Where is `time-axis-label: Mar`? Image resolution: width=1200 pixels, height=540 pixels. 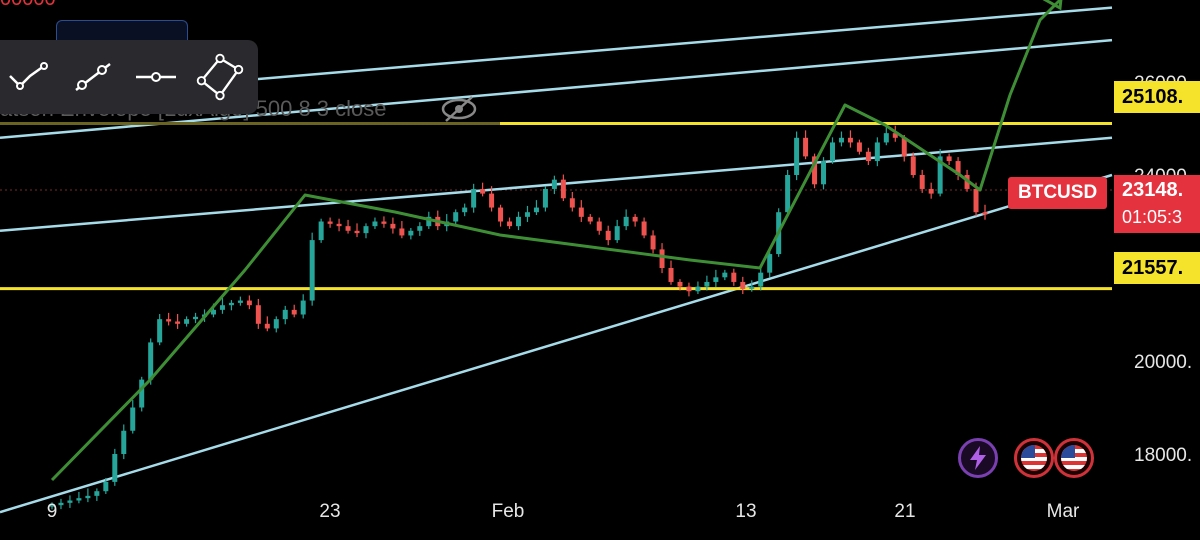
time-axis-label: Mar is located at coordinates (1063, 511).